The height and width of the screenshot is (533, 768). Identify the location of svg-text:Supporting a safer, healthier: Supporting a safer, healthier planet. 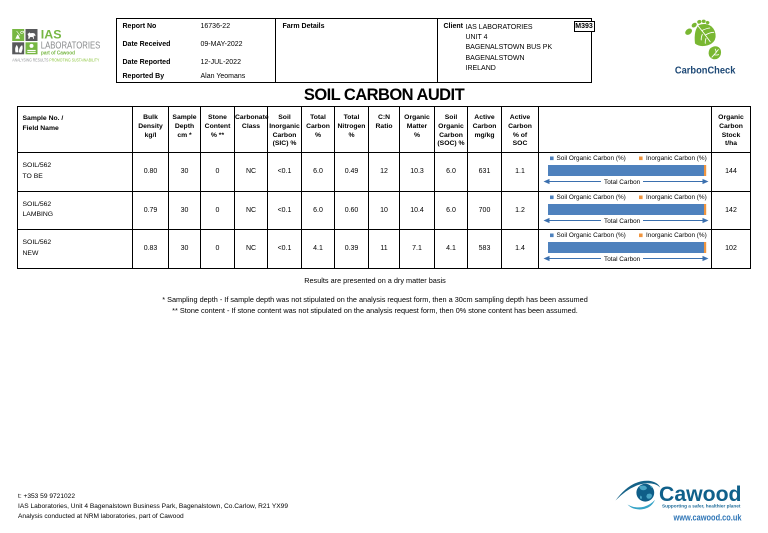
(701, 506).